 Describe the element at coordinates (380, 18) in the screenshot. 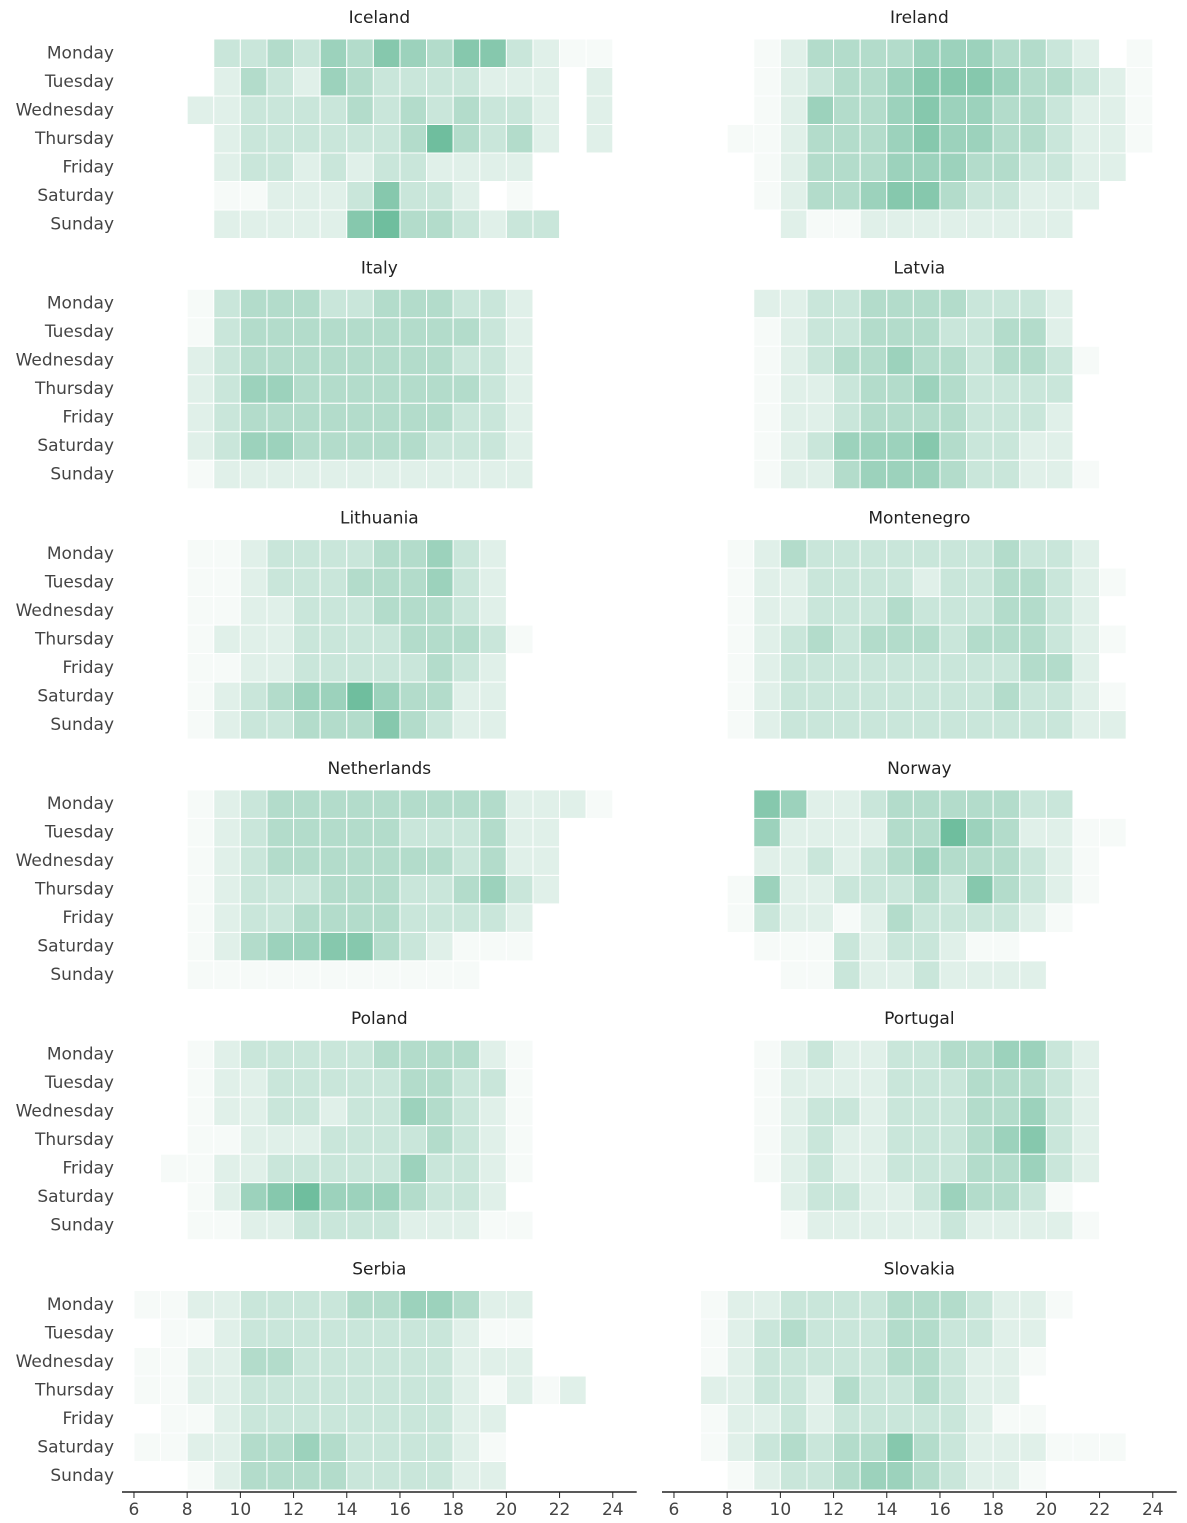

I see `panel-title: Iceland` at that location.